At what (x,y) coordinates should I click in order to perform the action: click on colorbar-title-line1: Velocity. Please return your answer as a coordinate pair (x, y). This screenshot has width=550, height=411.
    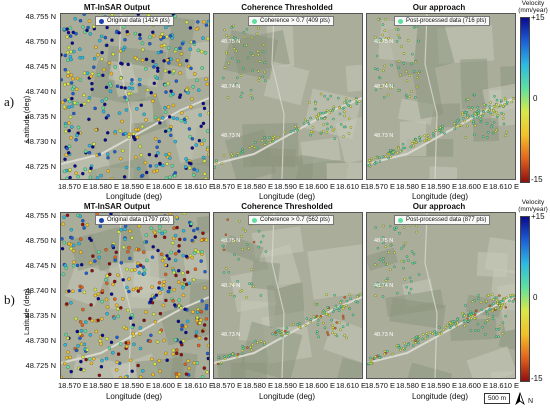
    Looking at the image, I should click on (533, 3).